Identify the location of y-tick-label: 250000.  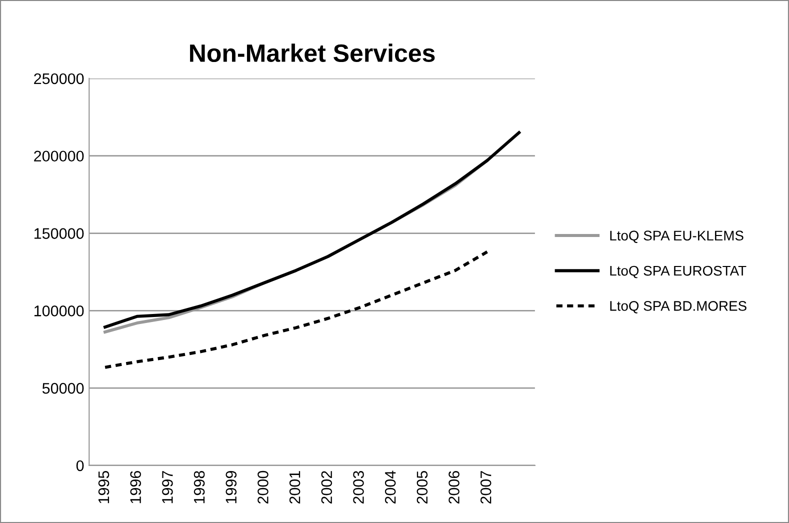
(59, 78).